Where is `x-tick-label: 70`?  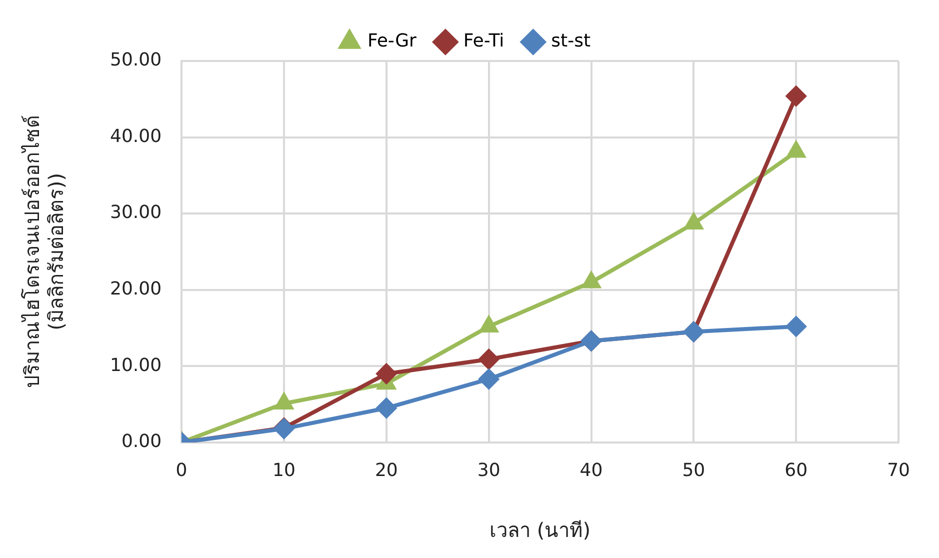
x-tick-label: 70 is located at coordinates (898, 470).